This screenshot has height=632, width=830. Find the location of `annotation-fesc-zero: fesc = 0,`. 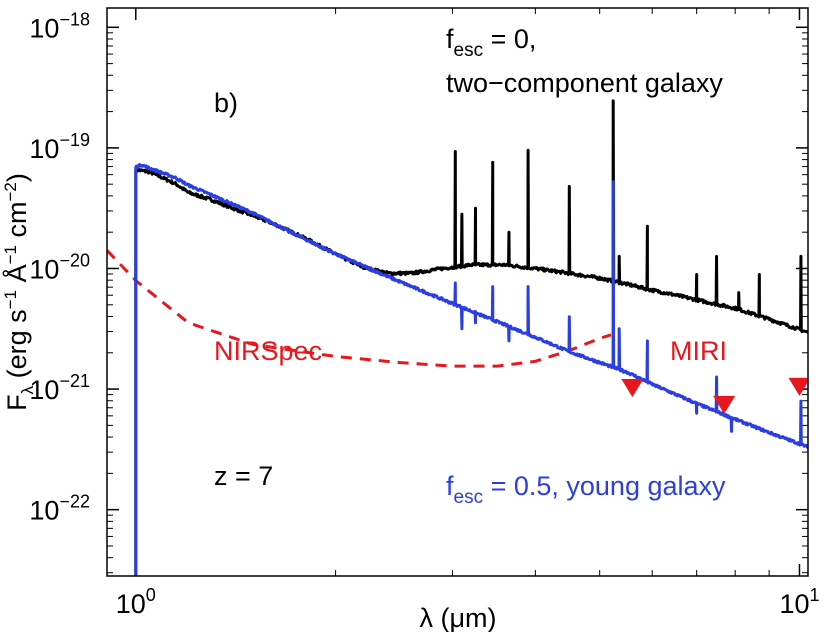

annotation-fesc-zero: fesc = 0, is located at coordinates (491, 42).